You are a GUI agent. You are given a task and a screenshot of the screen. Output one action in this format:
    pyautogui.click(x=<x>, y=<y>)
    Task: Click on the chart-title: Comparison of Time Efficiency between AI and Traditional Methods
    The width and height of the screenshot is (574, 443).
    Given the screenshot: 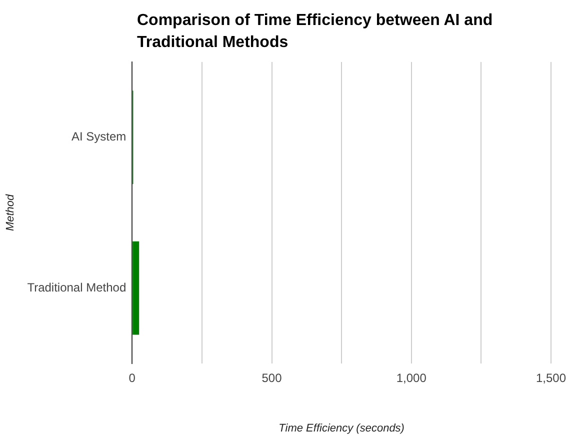 What is the action you would take?
    pyautogui.click(x=315, y=32)
    